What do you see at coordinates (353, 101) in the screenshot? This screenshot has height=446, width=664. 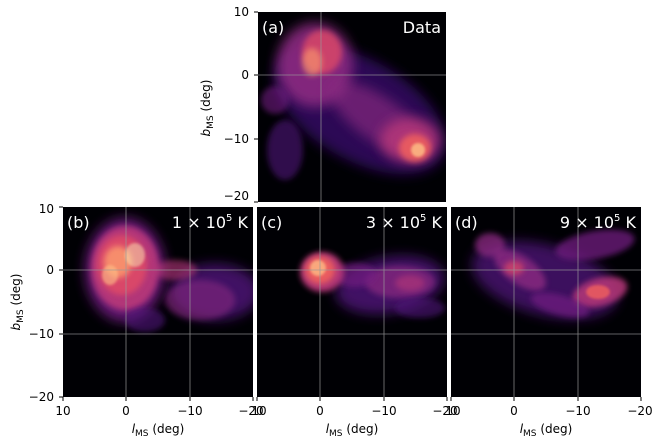 I see `panel-a-emission` at bounding box center [353, 101].